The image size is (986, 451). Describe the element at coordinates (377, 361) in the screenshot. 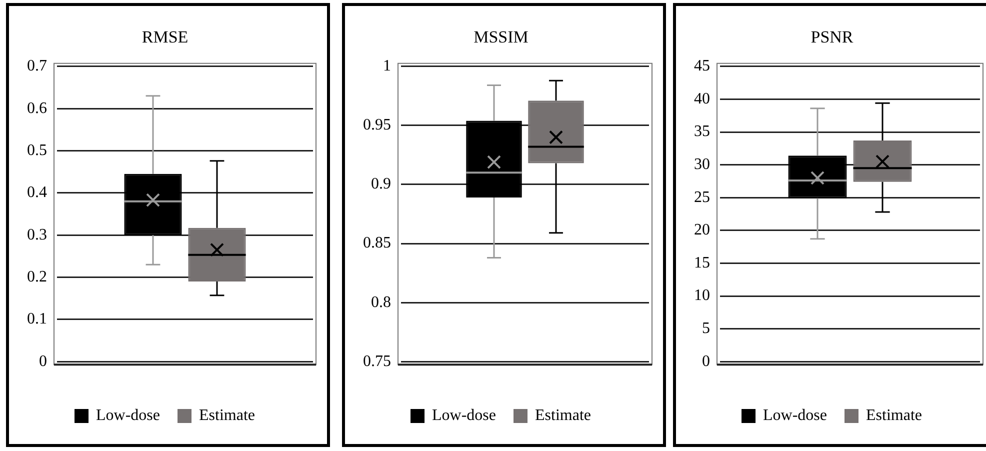

I see `y-tick-label: 0.75` at that location.